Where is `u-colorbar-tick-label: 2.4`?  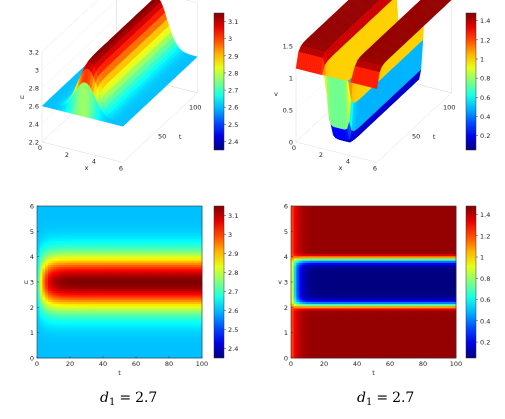
u-colorbar-tick-label: 2.4 is located at coordinates (233, 142).